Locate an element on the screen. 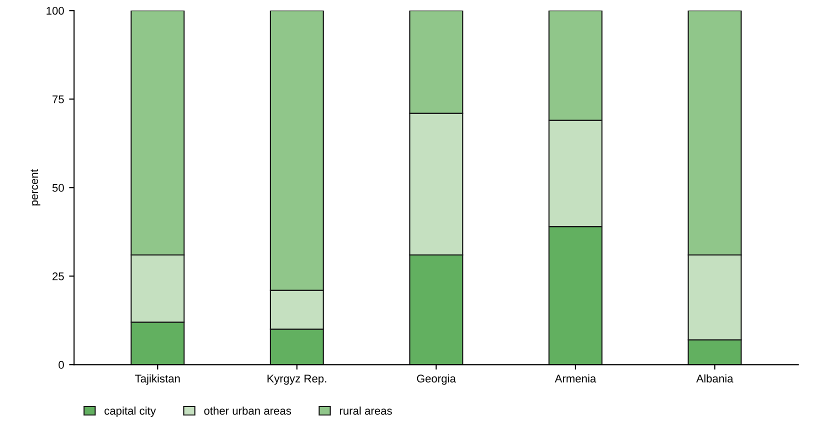 Image resolution: width=823 pixels, height=424 pixels. x-tick-label: Georgia is located at coordinates (436, 379).